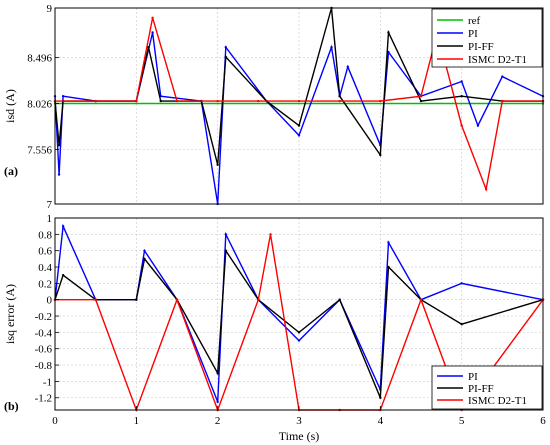 The image size is (550, 445). What do you see at coordinates (497, 401) in the screenshot?
I see `legend-b-ismc-label: ISMC D2-T1` at bounding box center [497, 401].